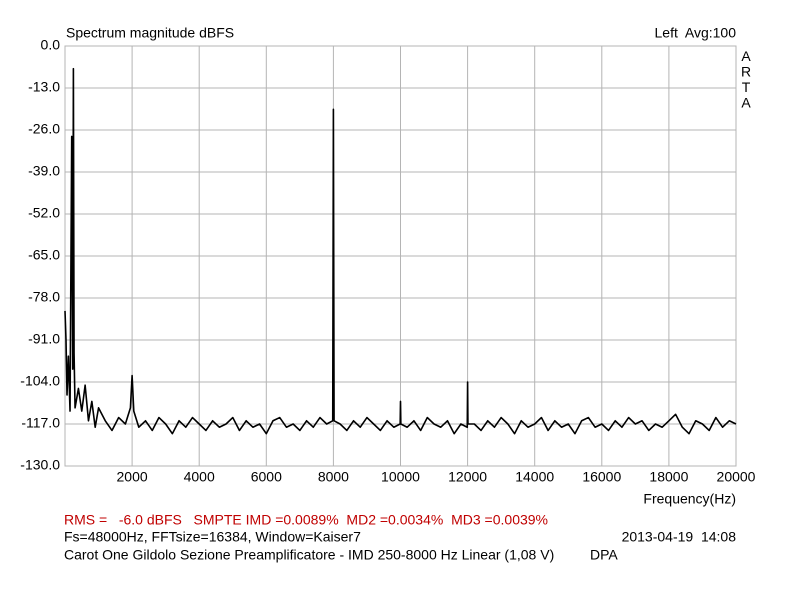  Describe the element at coordinates (40, 465) in the screenshot. I see `y-tick-label: -130.0` at that location.